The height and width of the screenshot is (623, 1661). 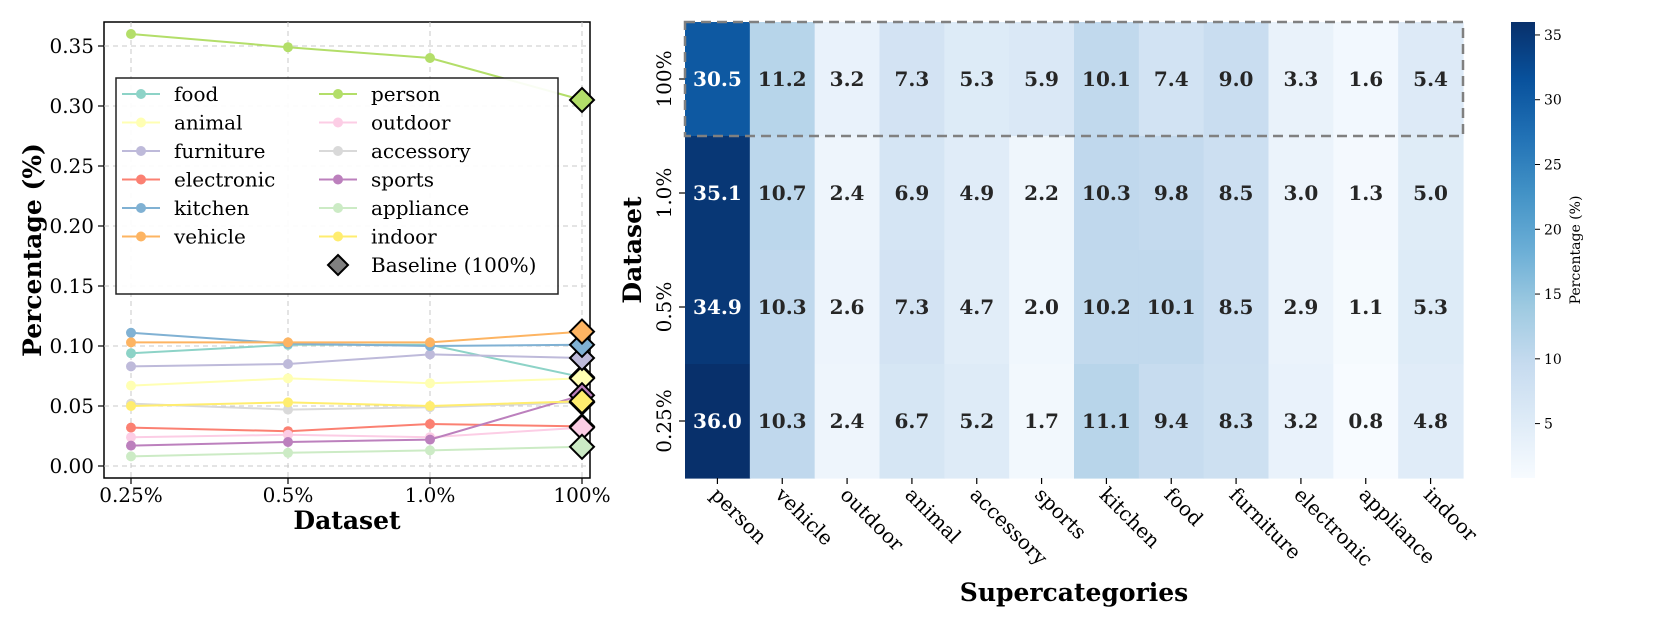 I want to click on point-appliance, so click(x=288, y=452).